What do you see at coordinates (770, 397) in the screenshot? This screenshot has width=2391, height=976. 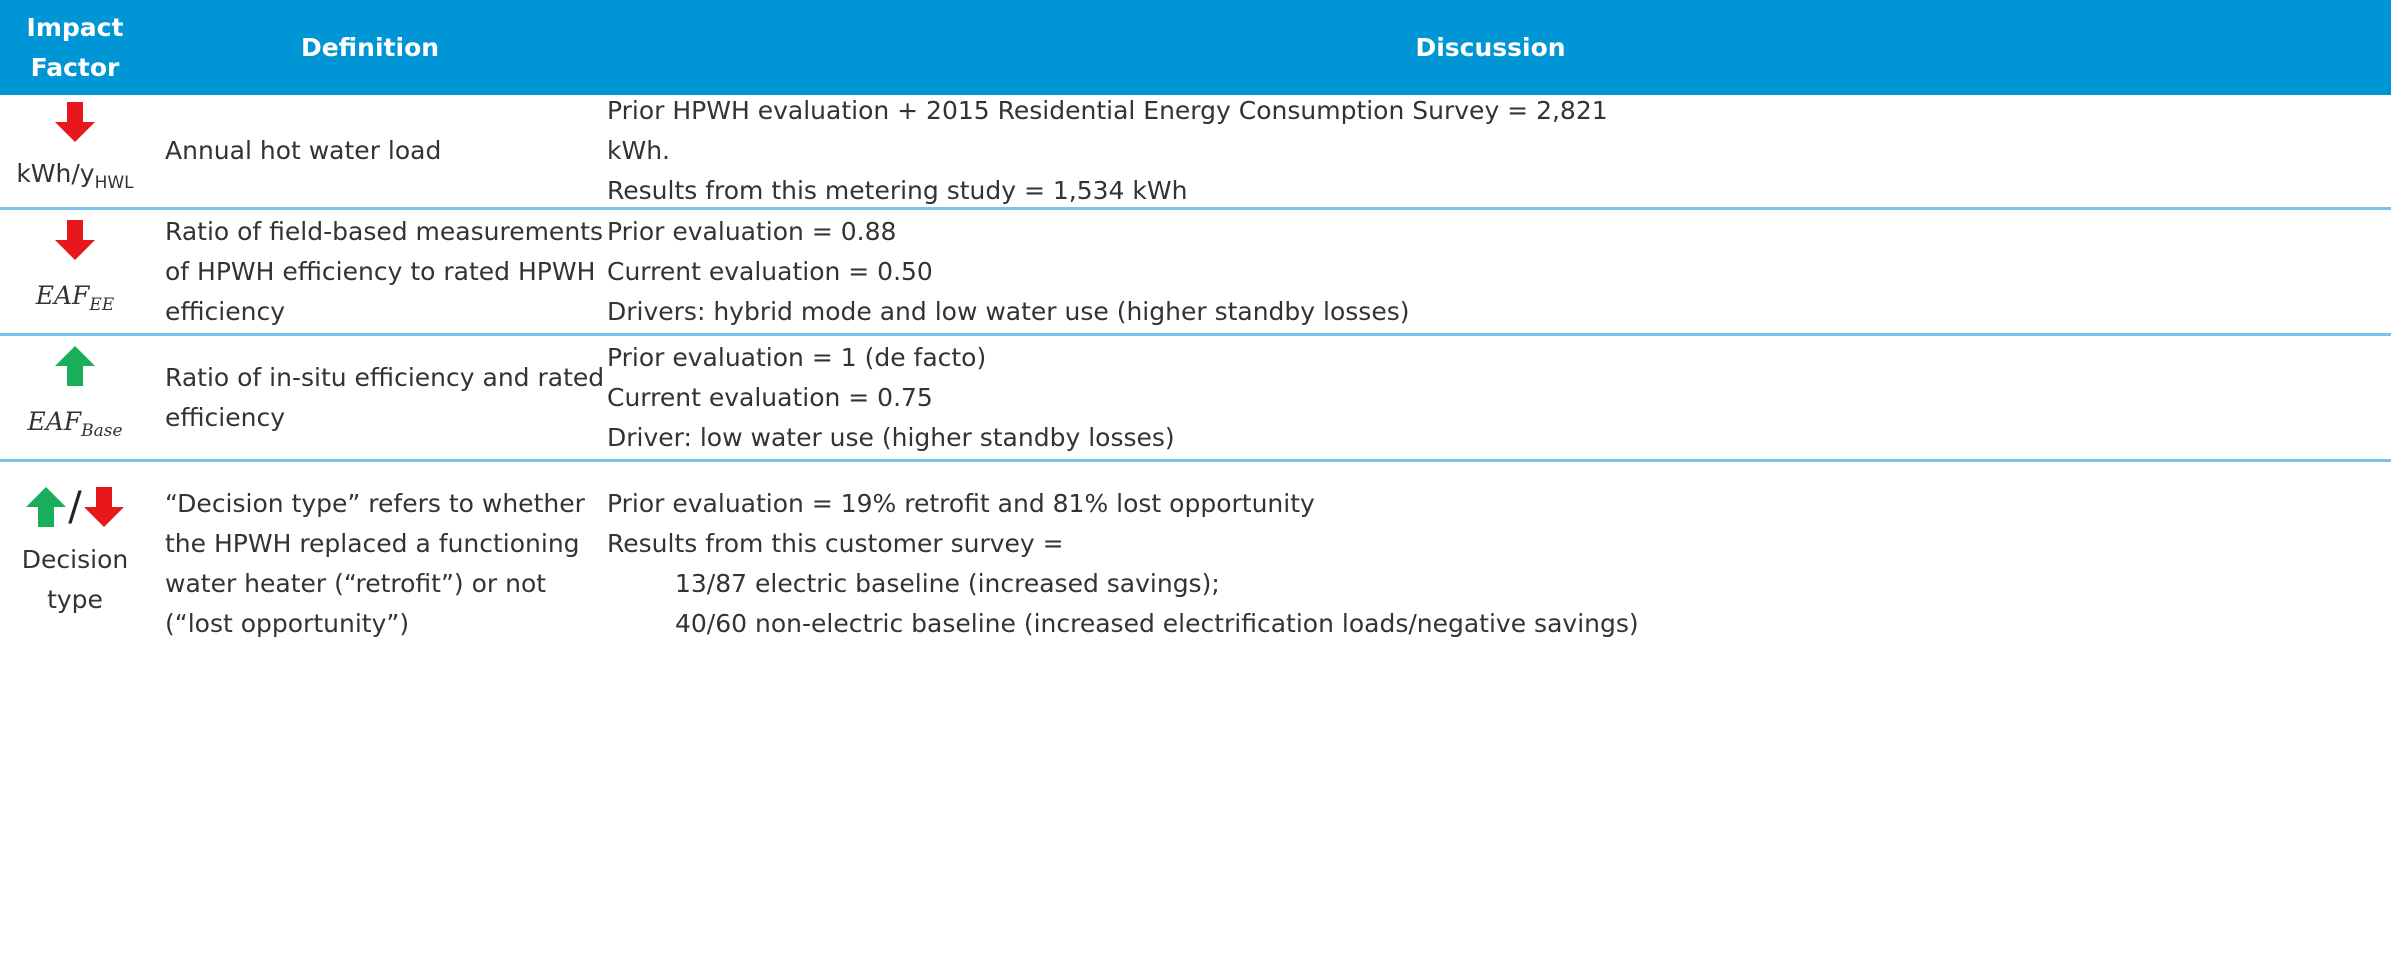 I see `text-line: Current evaluation = 0.75` at bounding box center [770, 397].